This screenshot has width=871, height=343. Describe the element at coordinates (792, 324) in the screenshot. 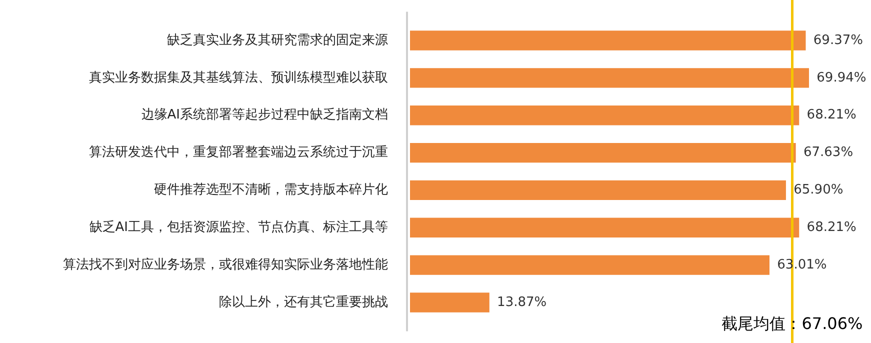

I see `ref-line-label: 截尾均值：67.06%` at that location.